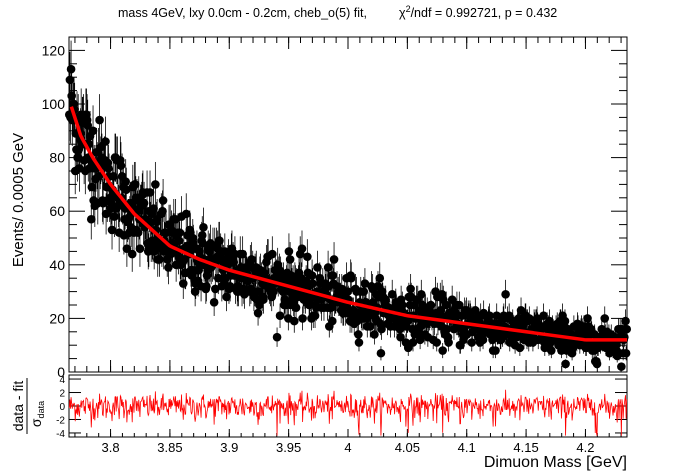 The width and height of the screenshot is (696, 472). I want to click on pull-y-label: data - fit σdata, so click(28, 406).